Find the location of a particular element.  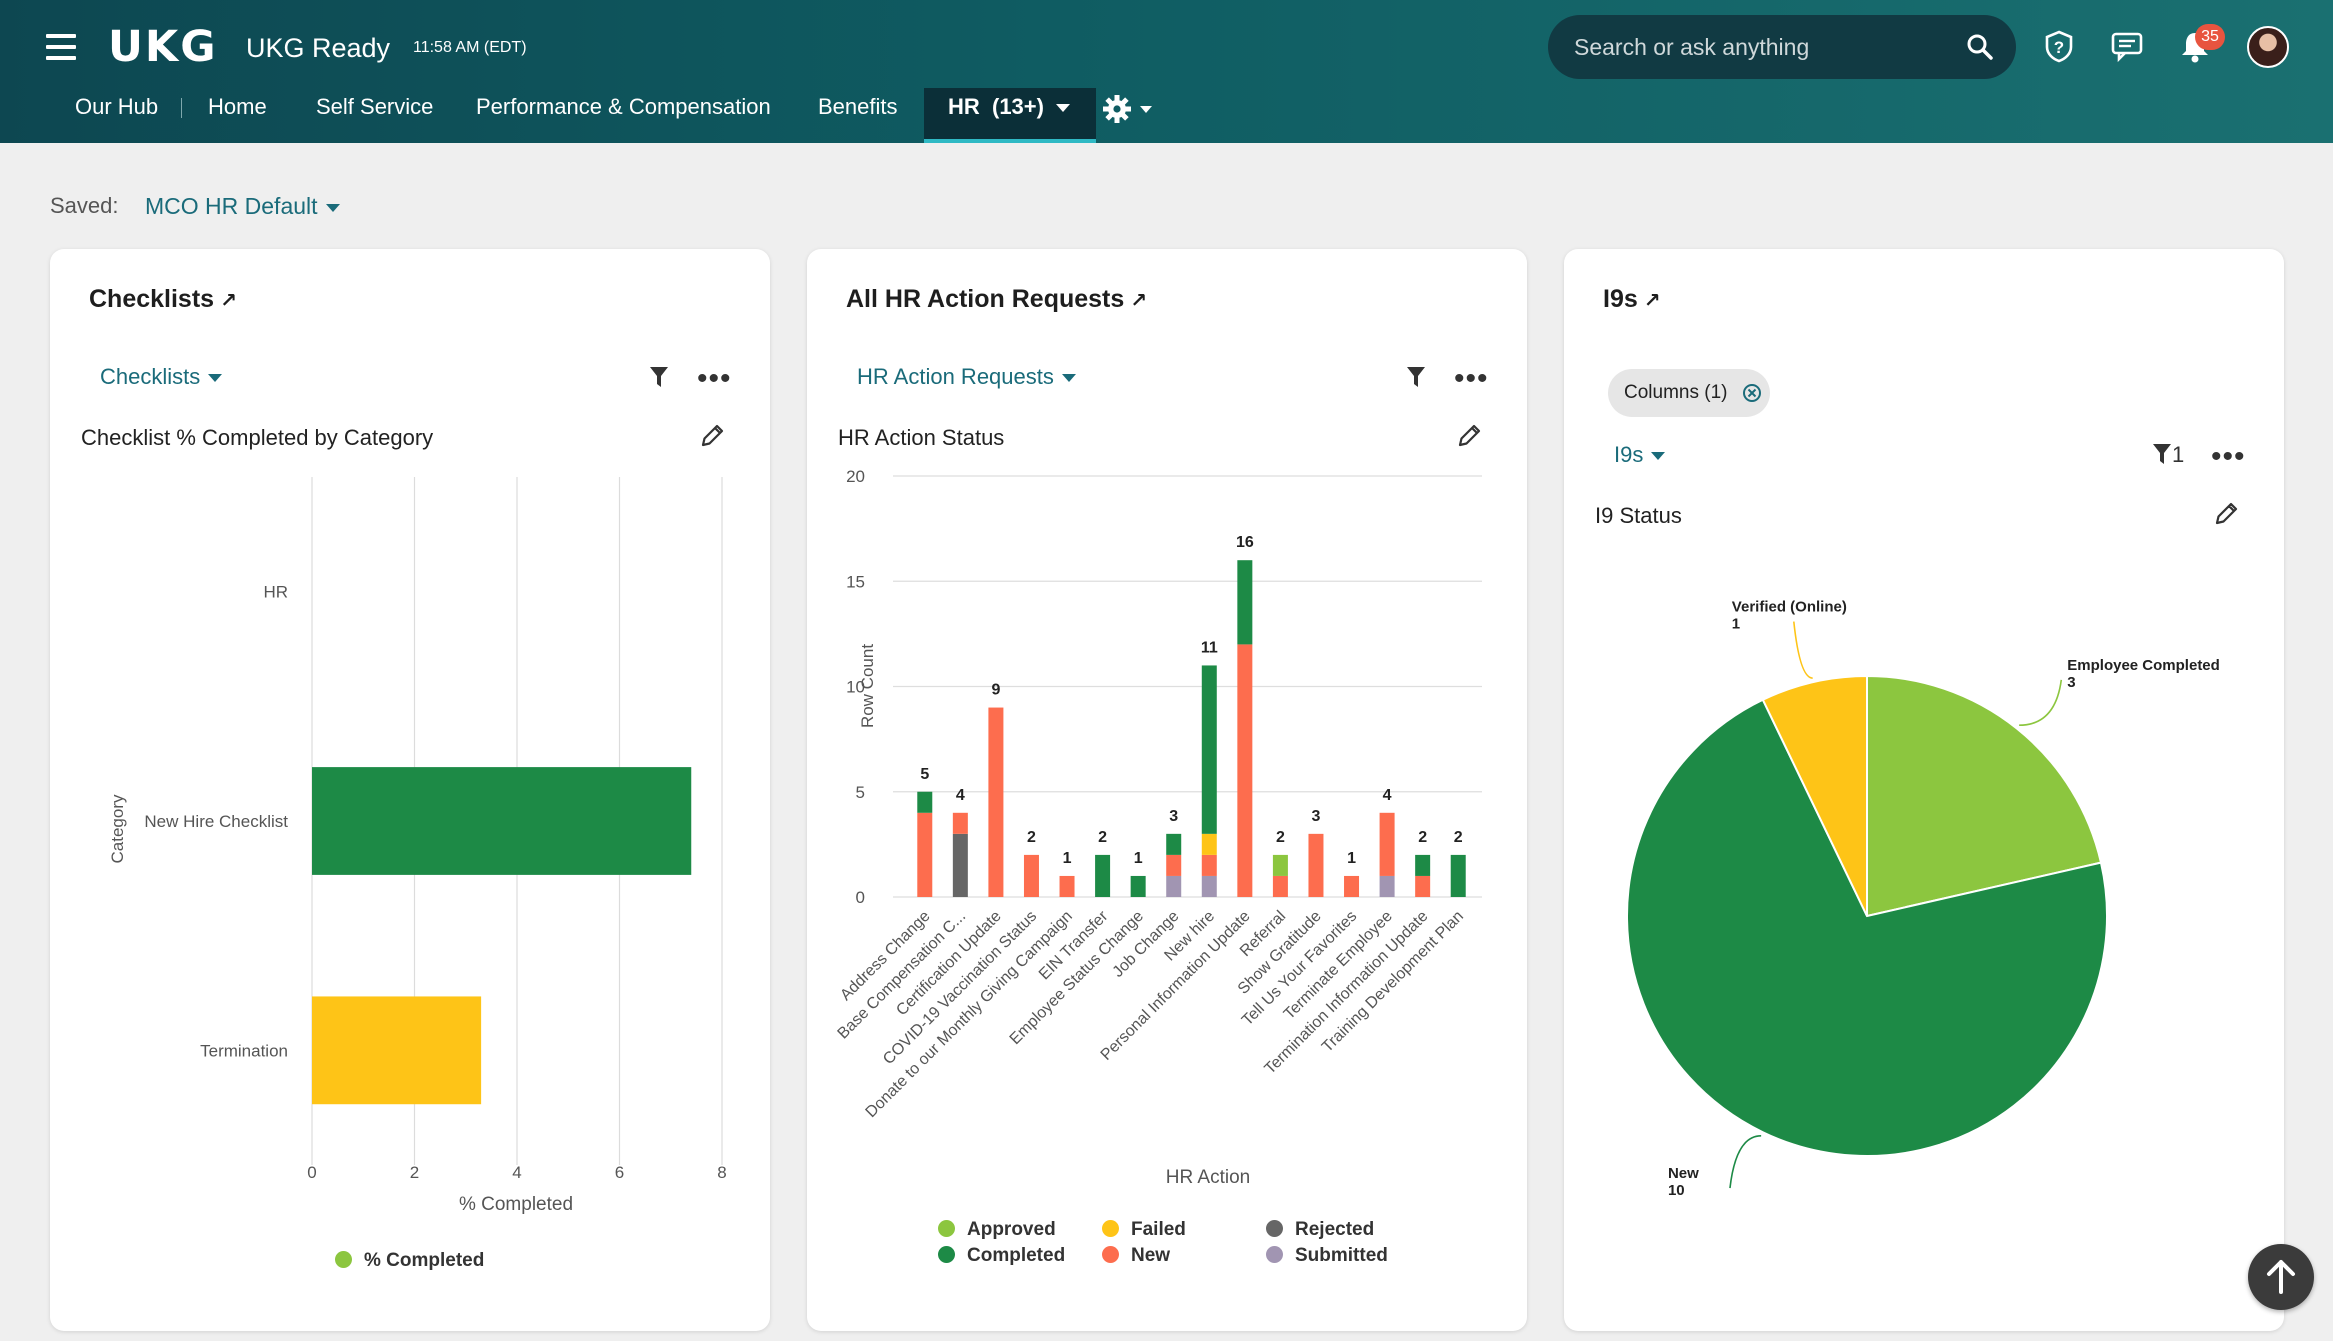

data-label: 11 is located at coordinates (1209, 647).